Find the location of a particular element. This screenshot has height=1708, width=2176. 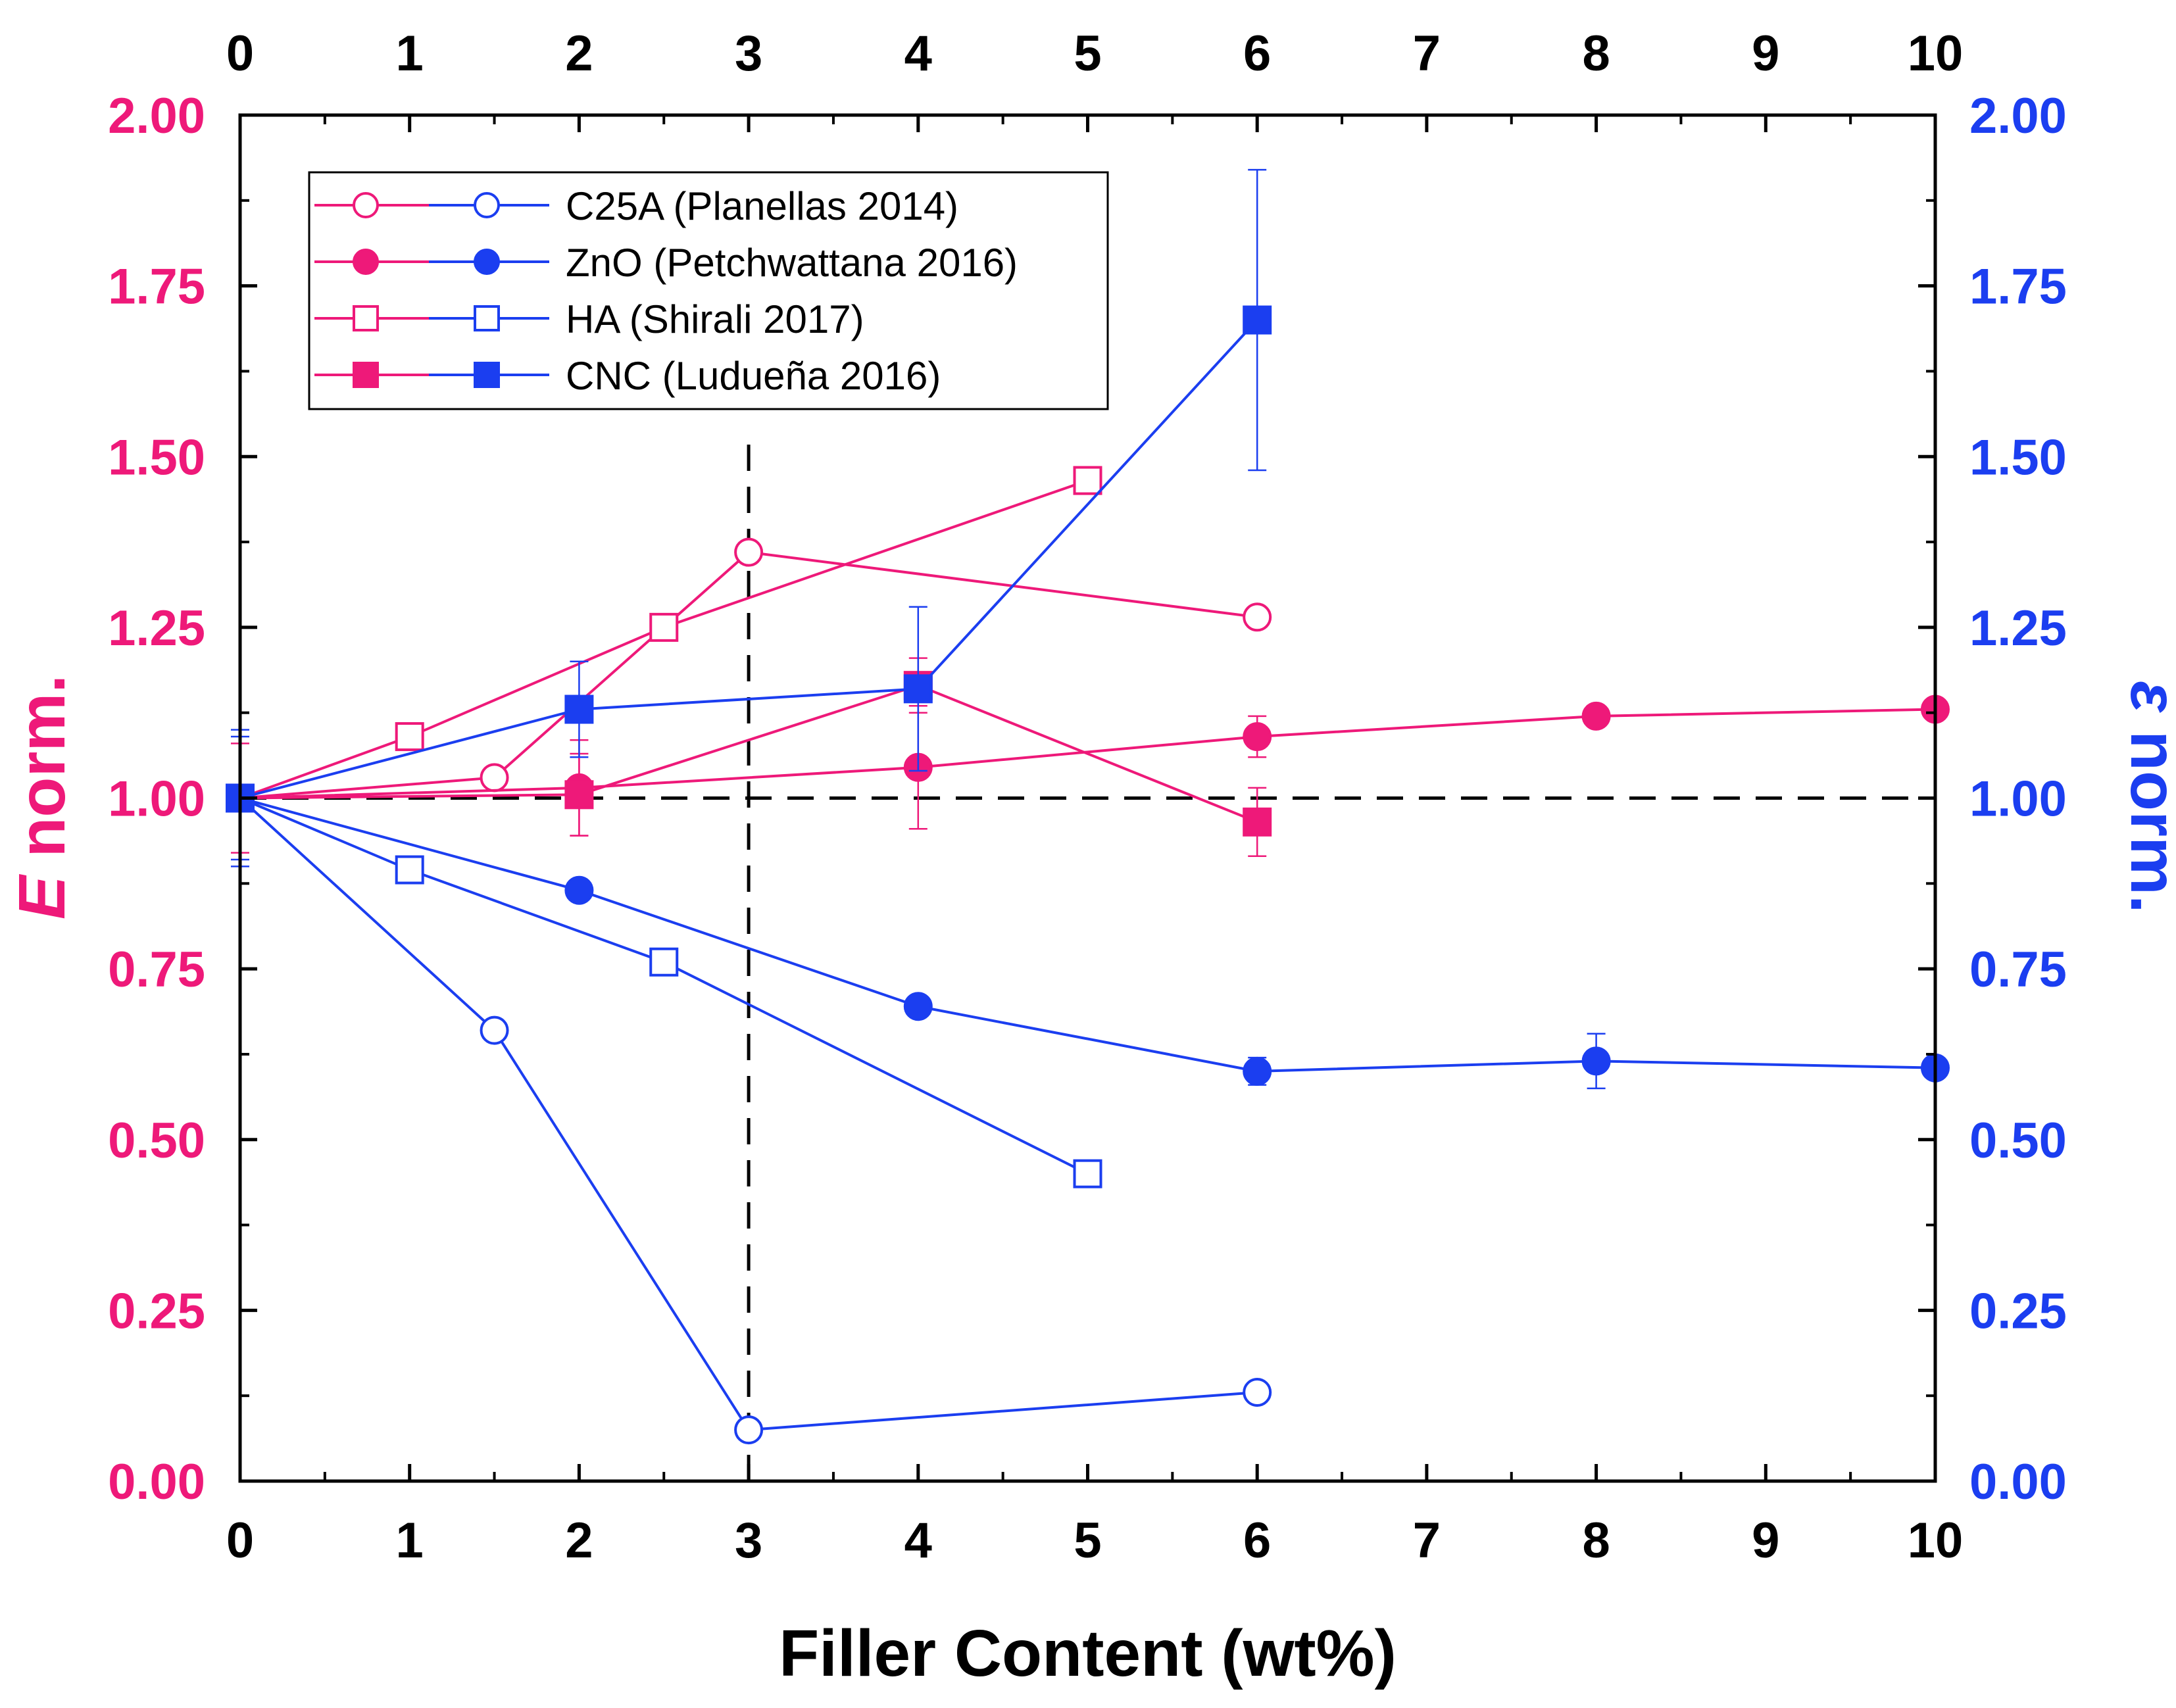

legend-label: ZnO (Petchwattana 2016) is located at coordinates (792, 263).